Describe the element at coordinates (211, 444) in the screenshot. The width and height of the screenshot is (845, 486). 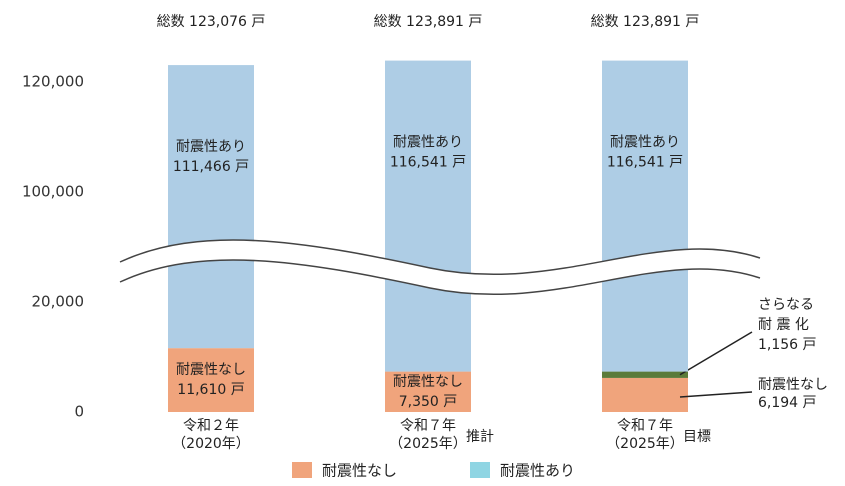
I see `x-tick-label: （2020年）` at that location.